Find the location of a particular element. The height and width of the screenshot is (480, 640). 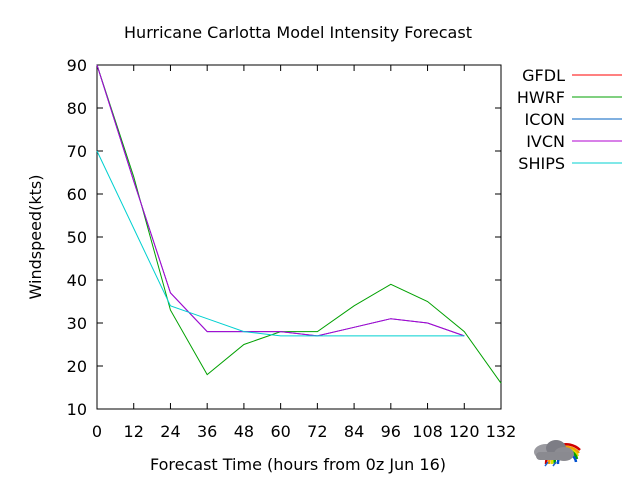

x-tick-label: 72 is located at coordinates (317, 431).